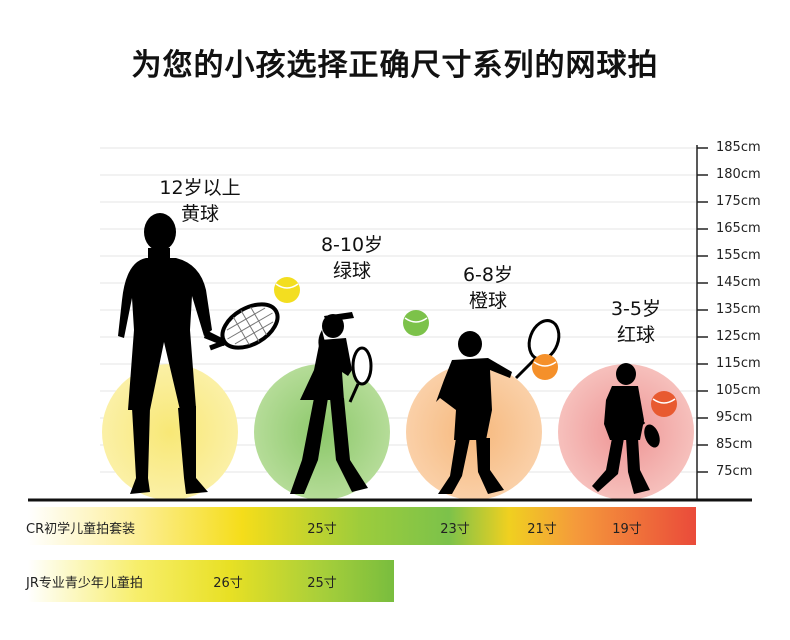 Image resolution: width=790 pixels, height=640 pixels. What do you see at coordinates (474, 412) in the screenshot?
I see `child-player-silhouette` at bounding box center [474, 412].